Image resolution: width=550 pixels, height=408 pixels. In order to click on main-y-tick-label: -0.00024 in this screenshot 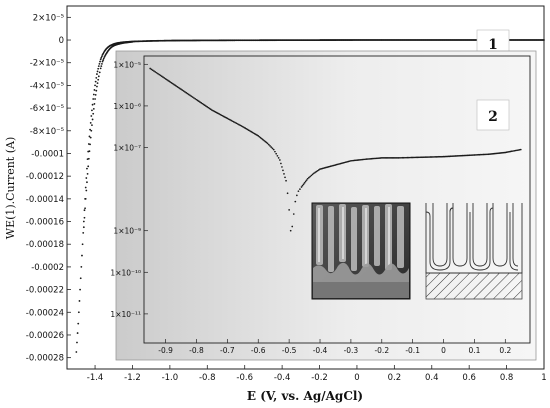, I will do `click(45, 313)`.